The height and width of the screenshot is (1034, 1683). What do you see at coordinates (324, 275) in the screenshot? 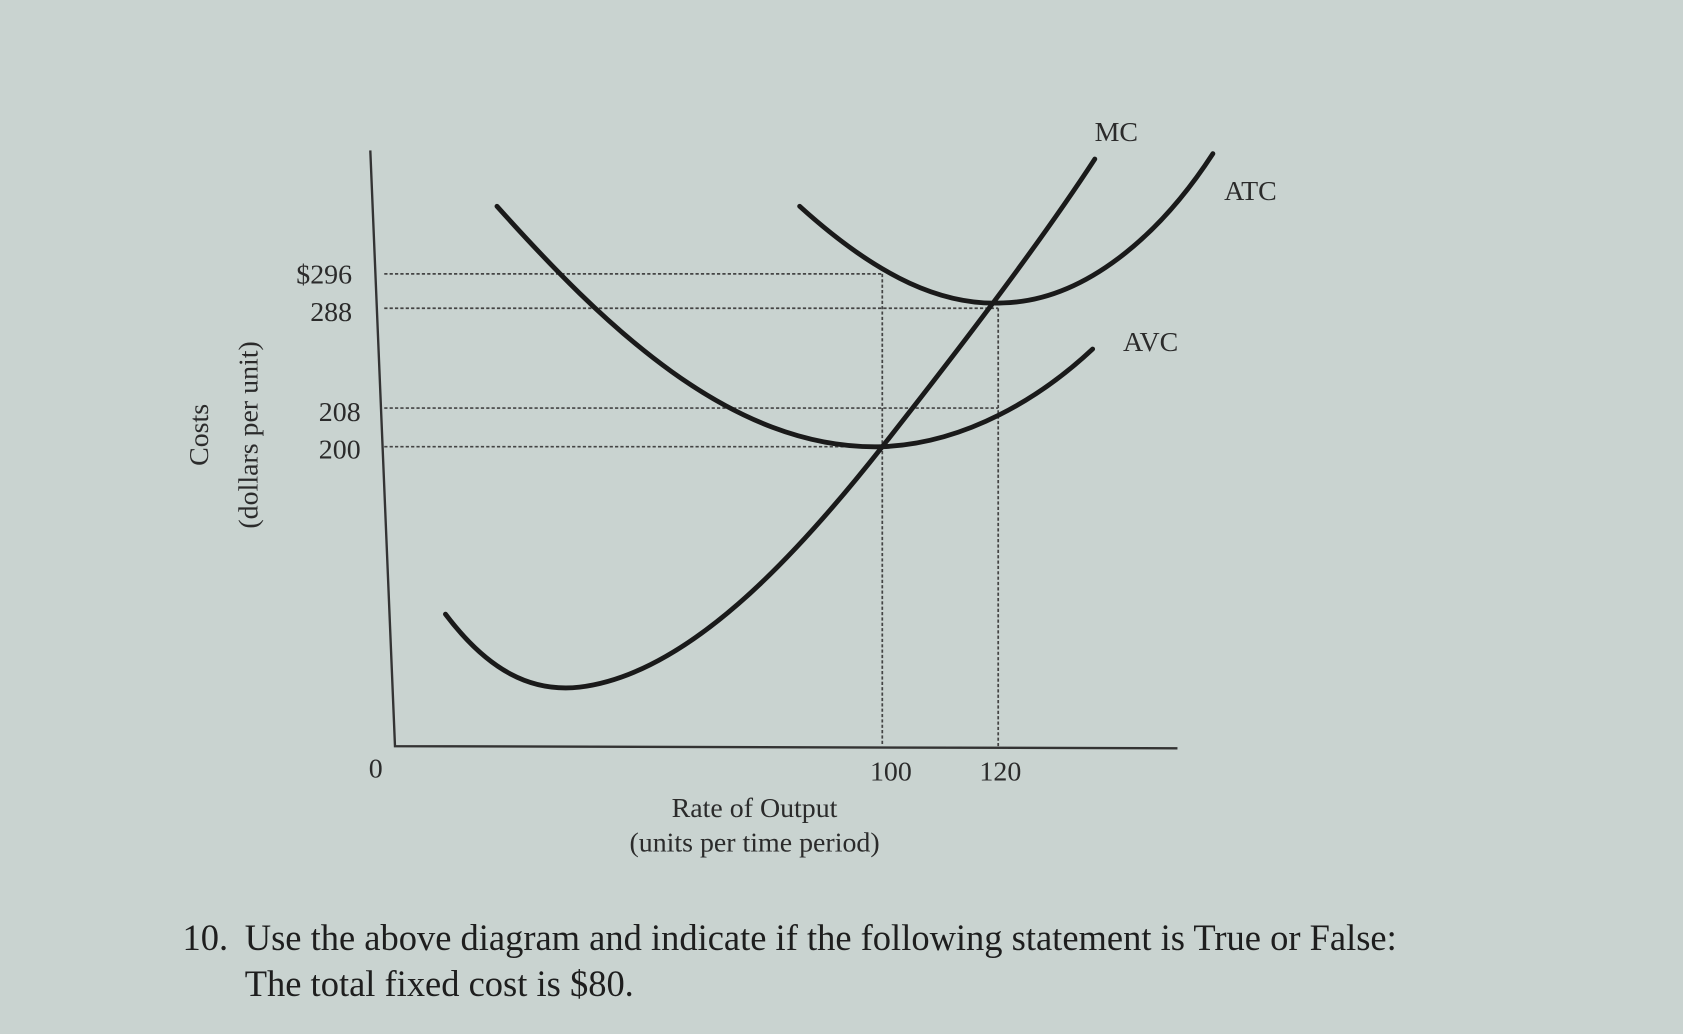
I see `y-tick-label: $296` at bounding box center [324, 275].